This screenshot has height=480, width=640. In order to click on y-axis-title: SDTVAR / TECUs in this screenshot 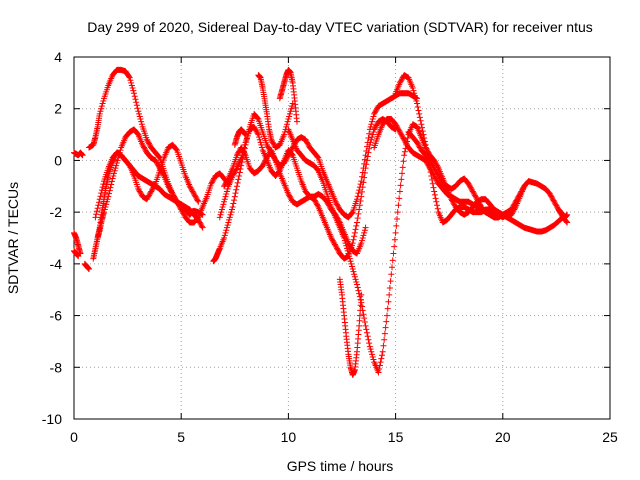, I will do `click(13, 238)`.